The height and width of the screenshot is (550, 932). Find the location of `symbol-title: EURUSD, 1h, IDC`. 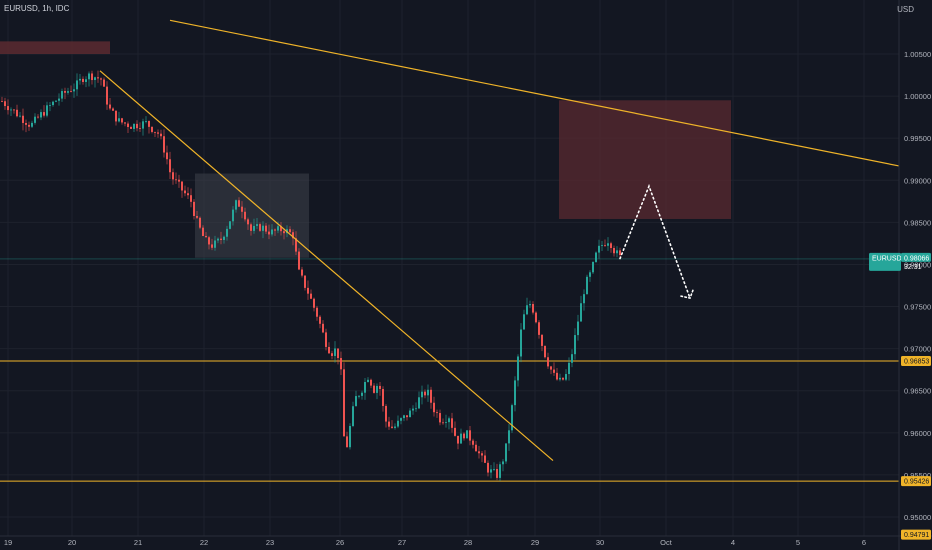

symbol-title: EURUSD, 1h, IDC is located at coordinates (37, 8).